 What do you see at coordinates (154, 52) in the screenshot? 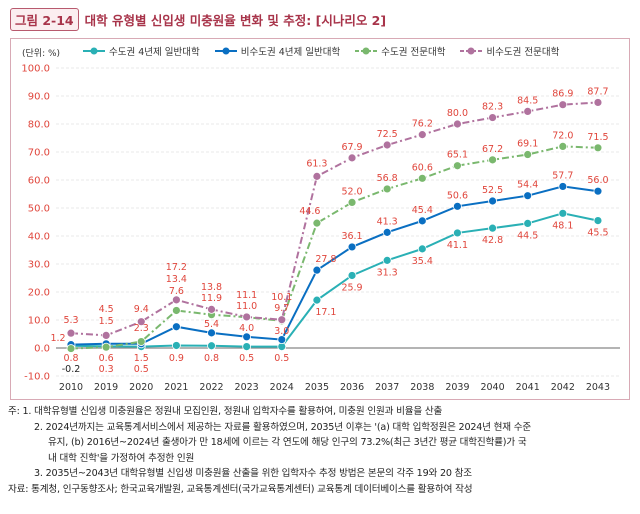
I see `legend-label: 수도권 4년제 일반대학` at bounding box center [154, 52].